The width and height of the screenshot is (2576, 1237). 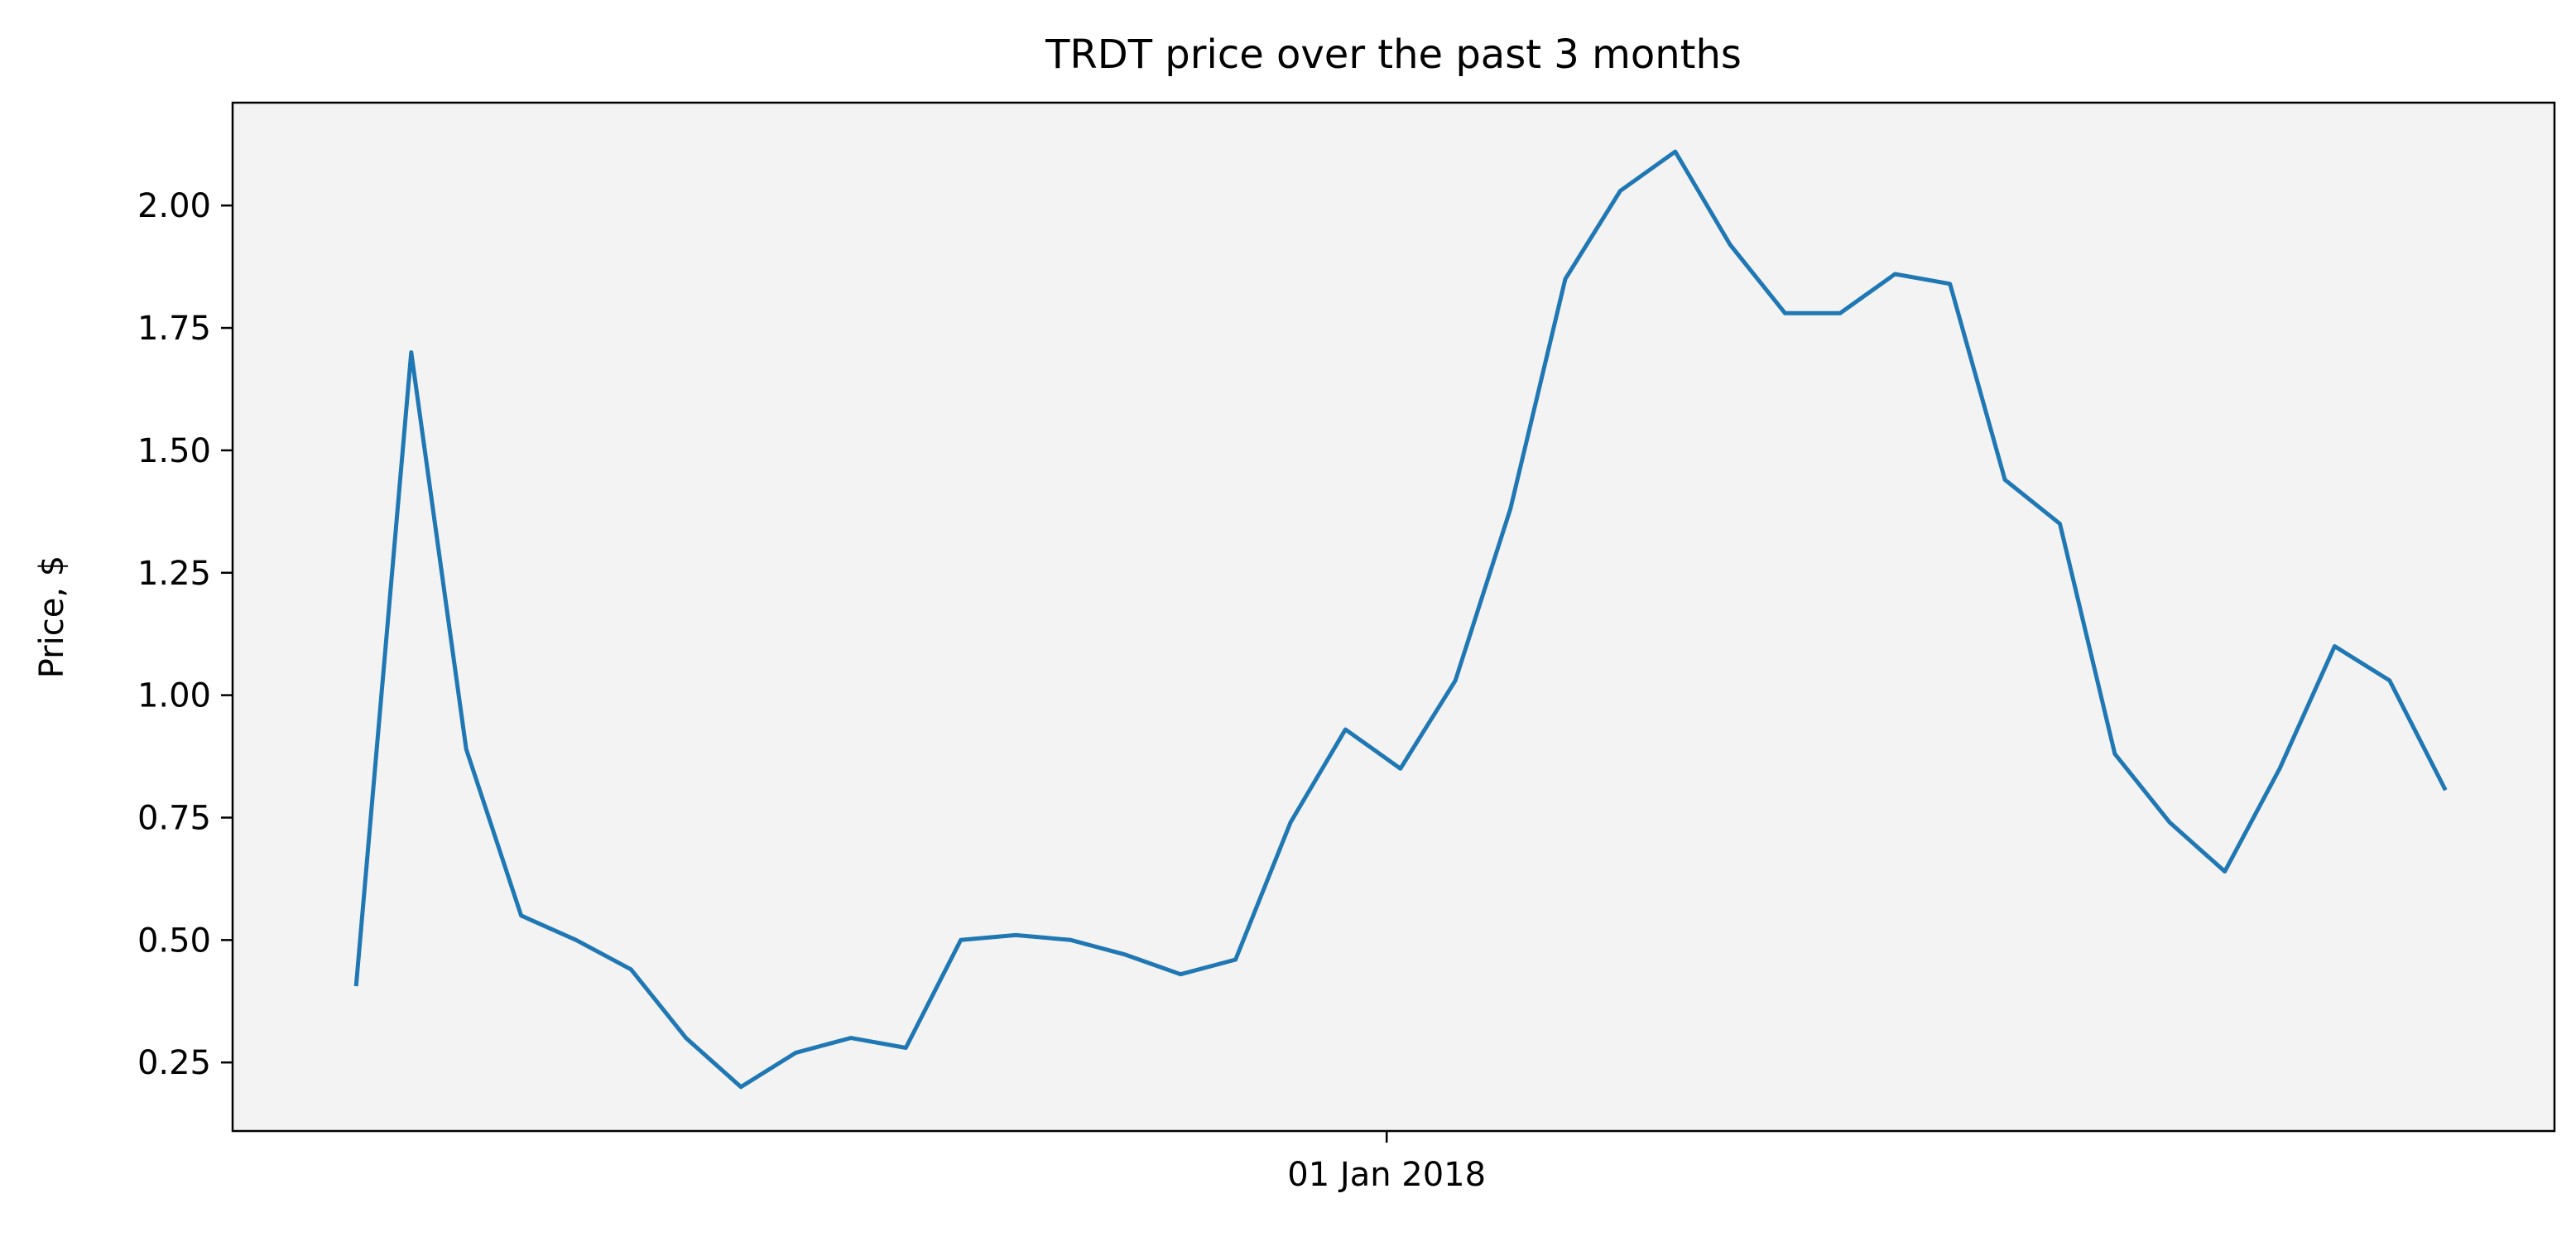 What do you see at coordinates (174, 574) in the screenshot?
I see `y-tick-label: 1.25` at bounding box center [174, 574].